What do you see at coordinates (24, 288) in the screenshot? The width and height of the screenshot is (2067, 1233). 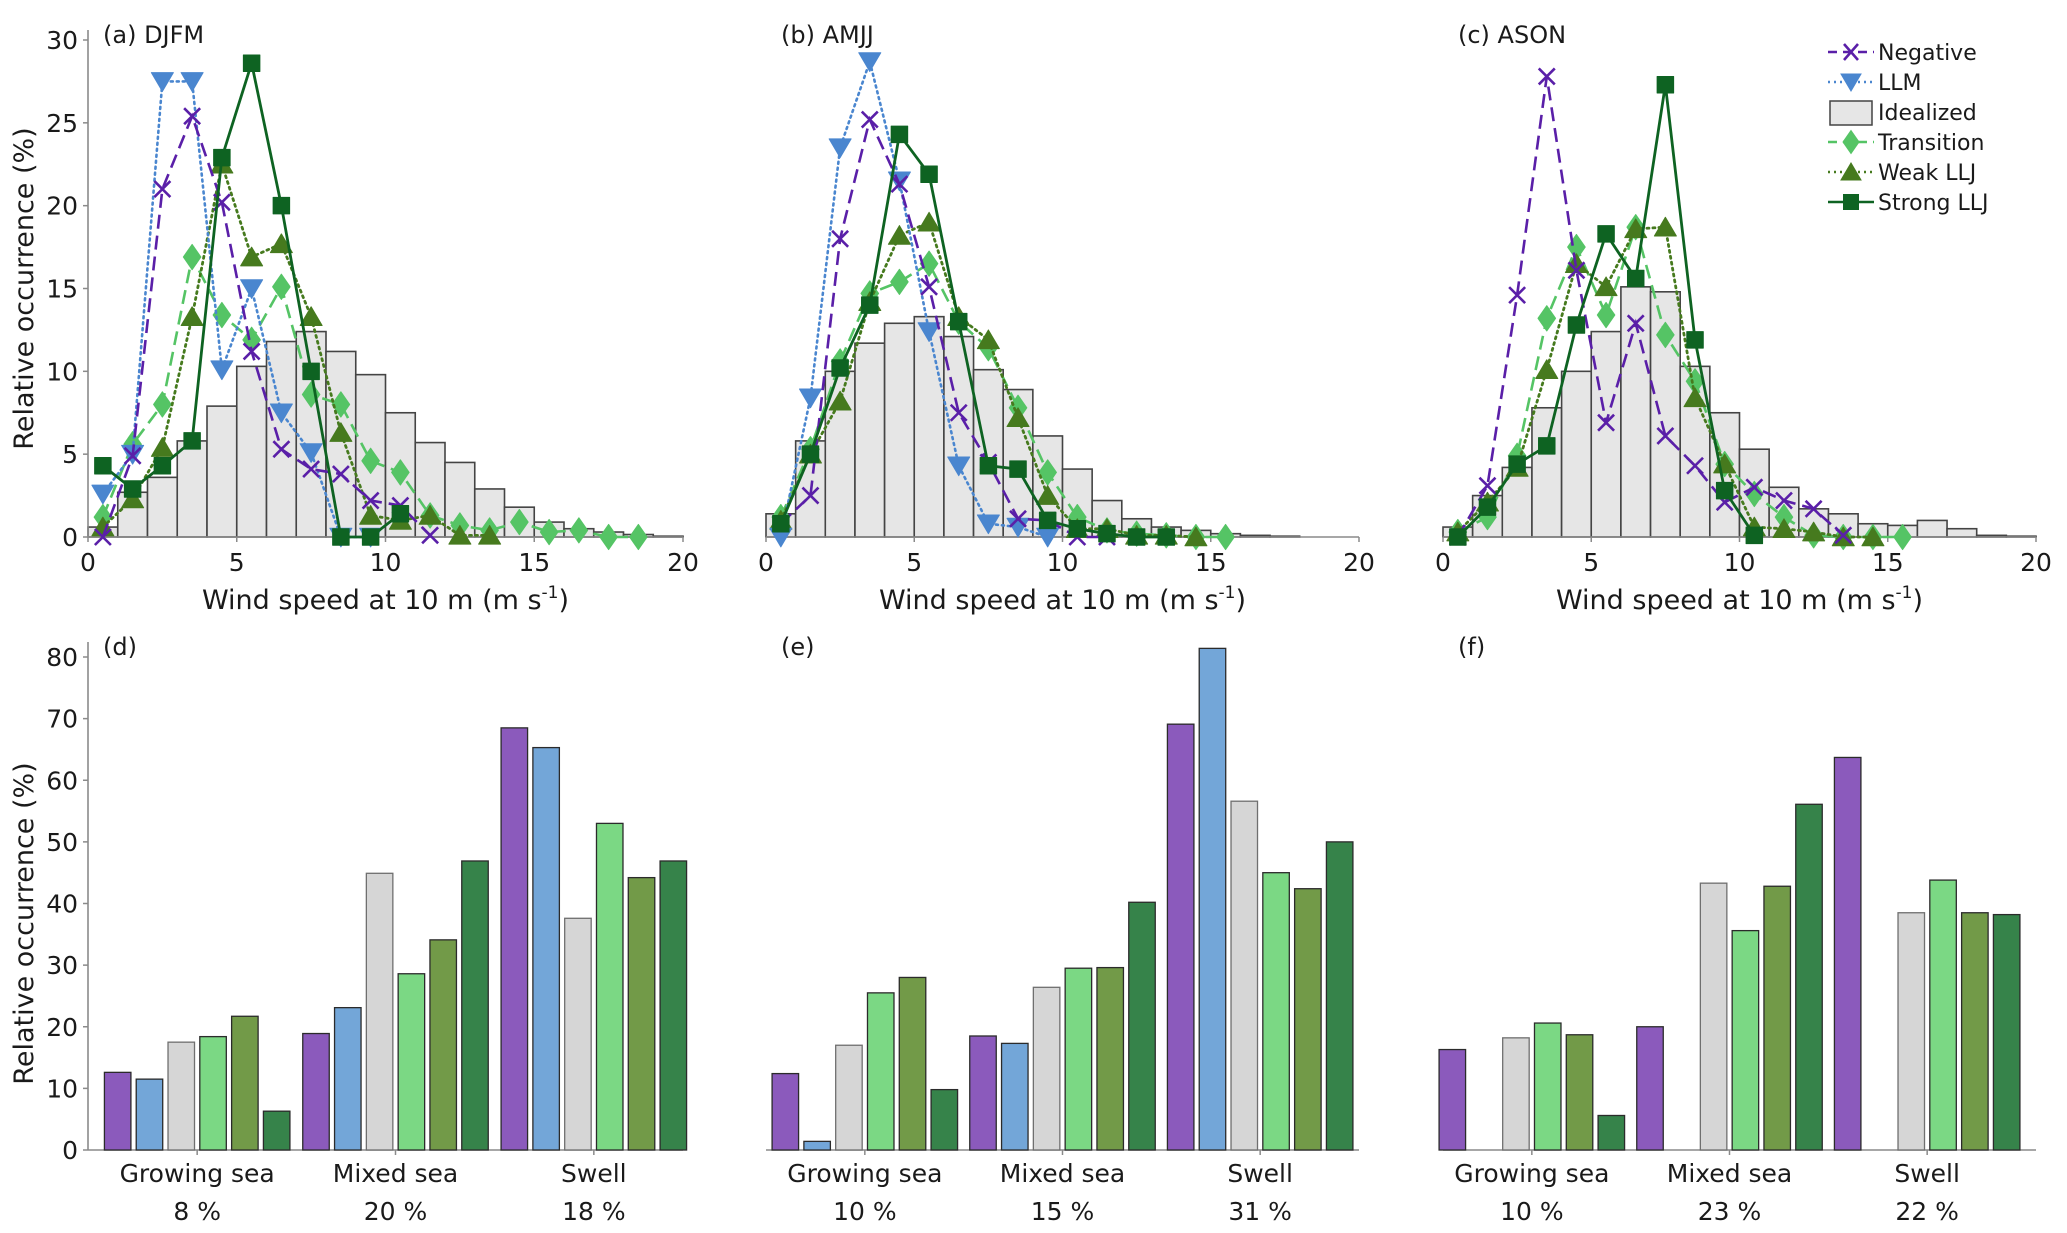 I see `y-axis-label: Relative occurrence (%)` at bounding box center [24, 288].